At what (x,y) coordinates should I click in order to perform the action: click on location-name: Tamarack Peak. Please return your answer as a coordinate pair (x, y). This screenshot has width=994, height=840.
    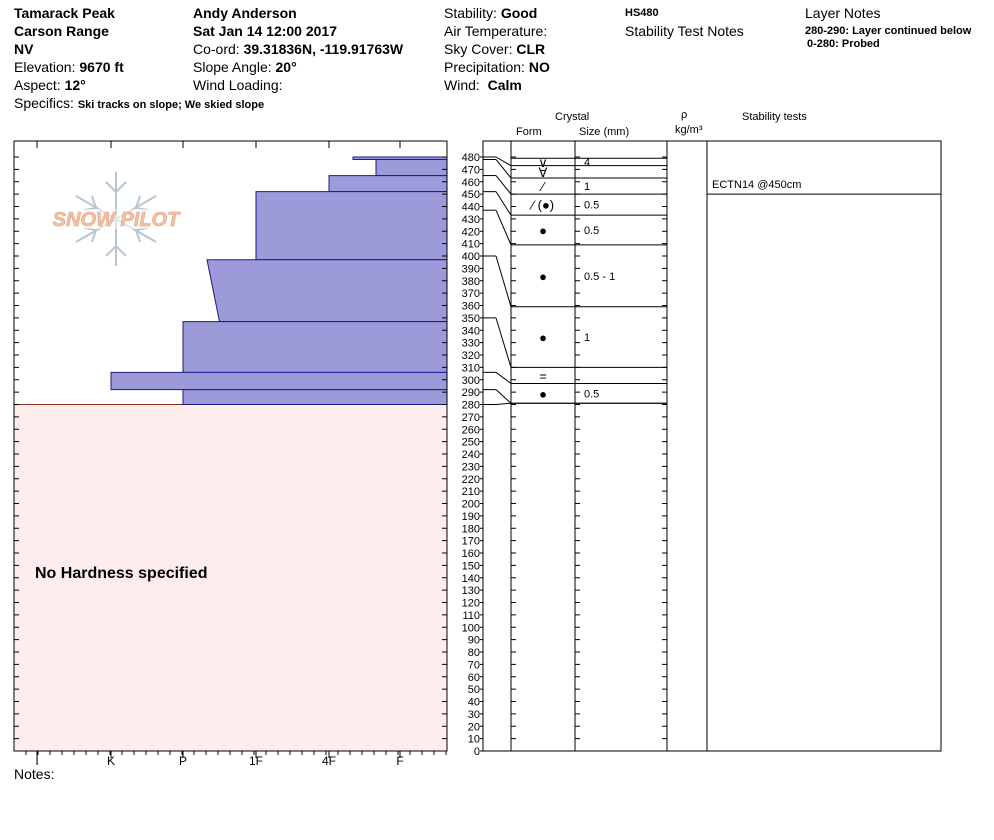
    Looking at the image, I should click on (64, 13).